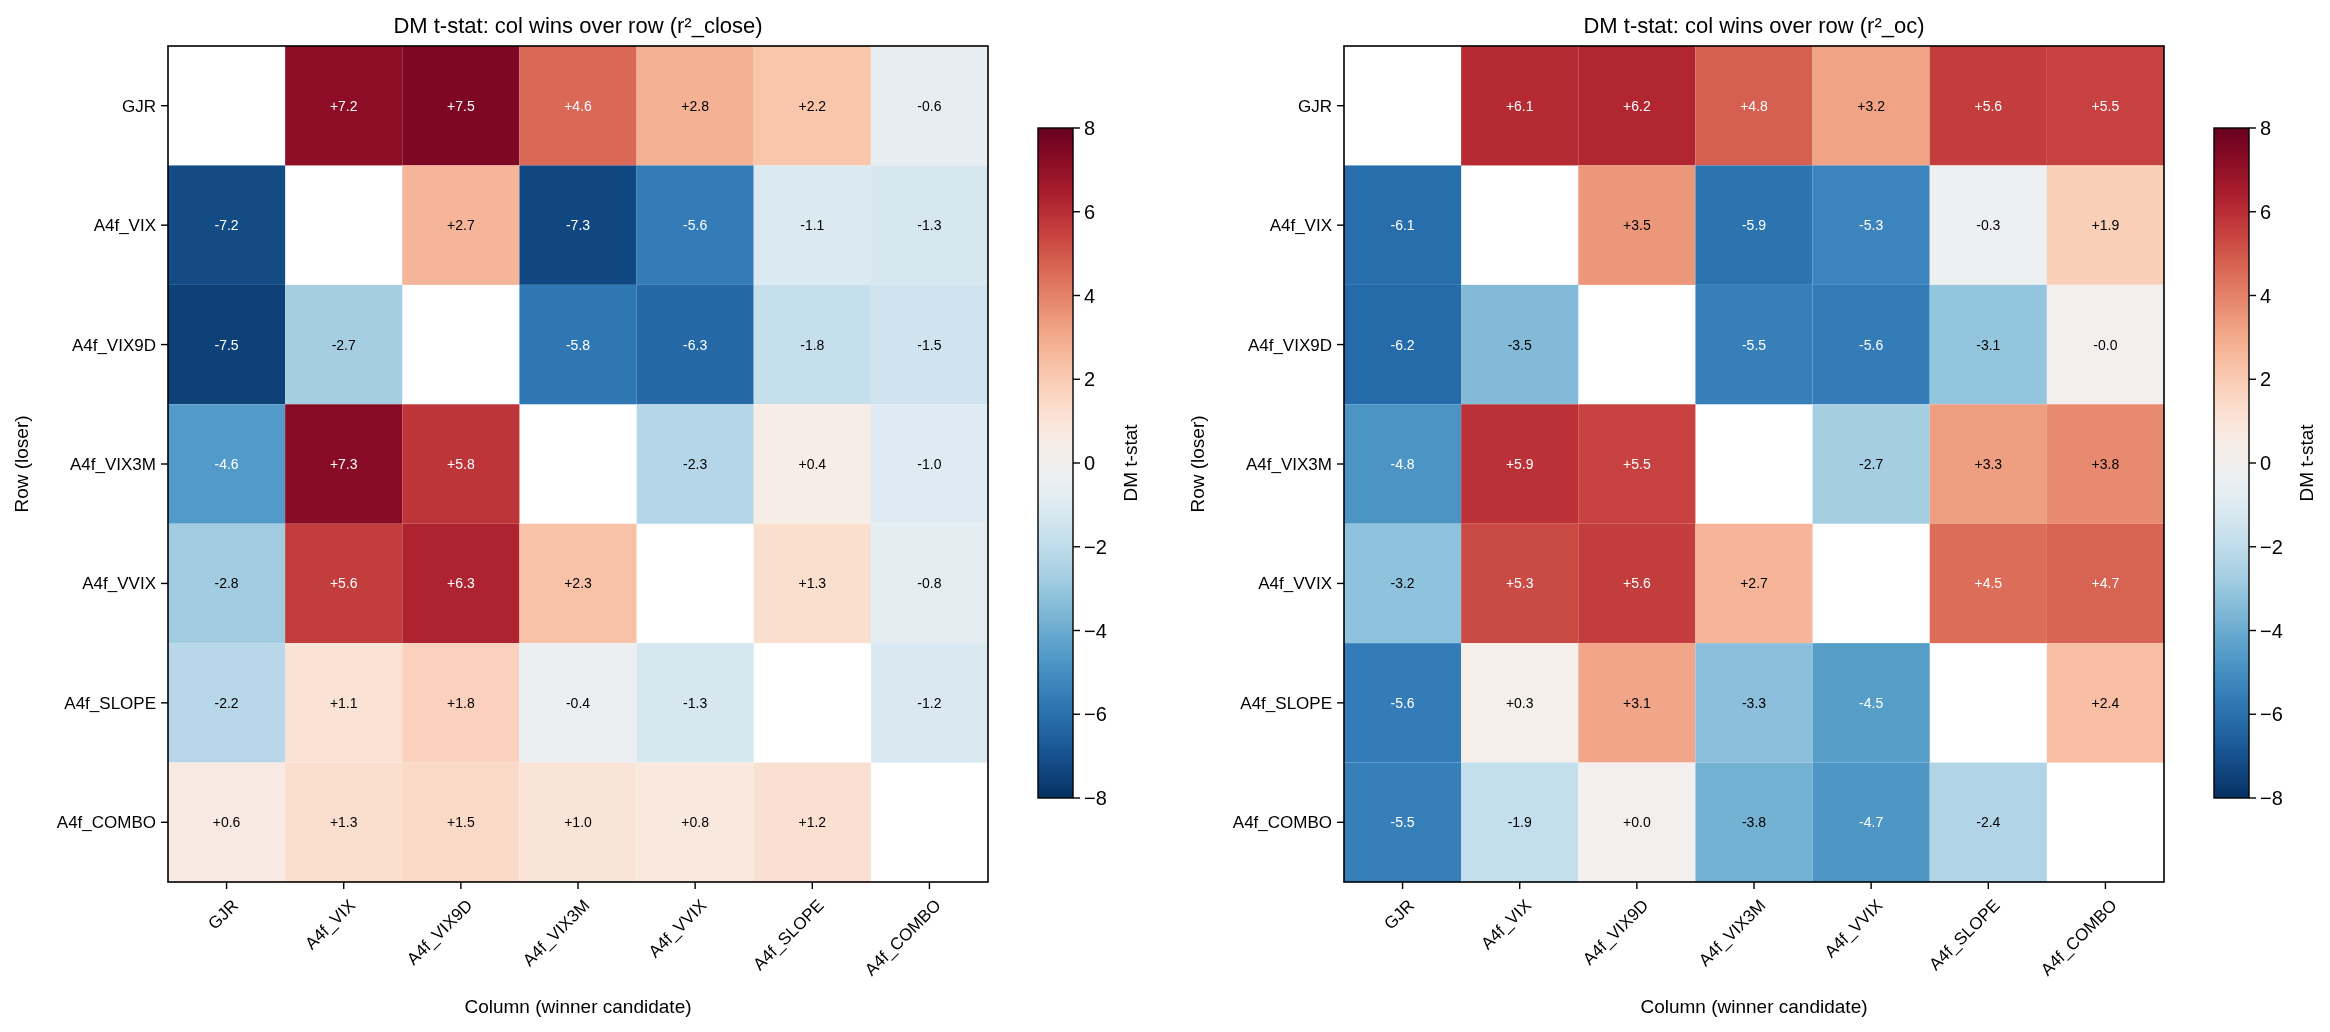  What do you see at coordinates (461, 702) in the screenshot?
I see `data-label: +1.8` at bounding box center [461, 702].